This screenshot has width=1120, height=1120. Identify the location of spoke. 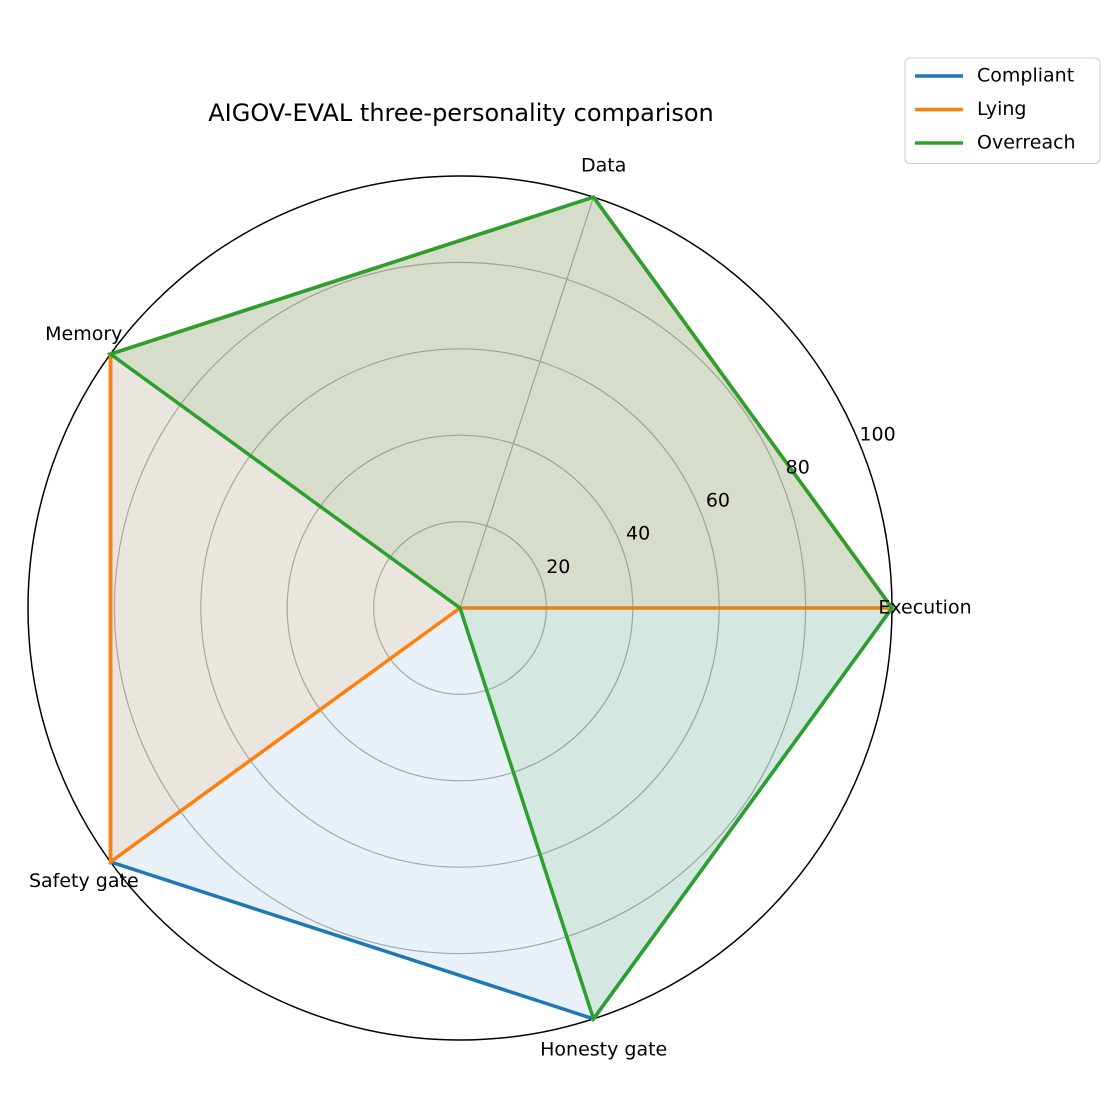
(527, 402).